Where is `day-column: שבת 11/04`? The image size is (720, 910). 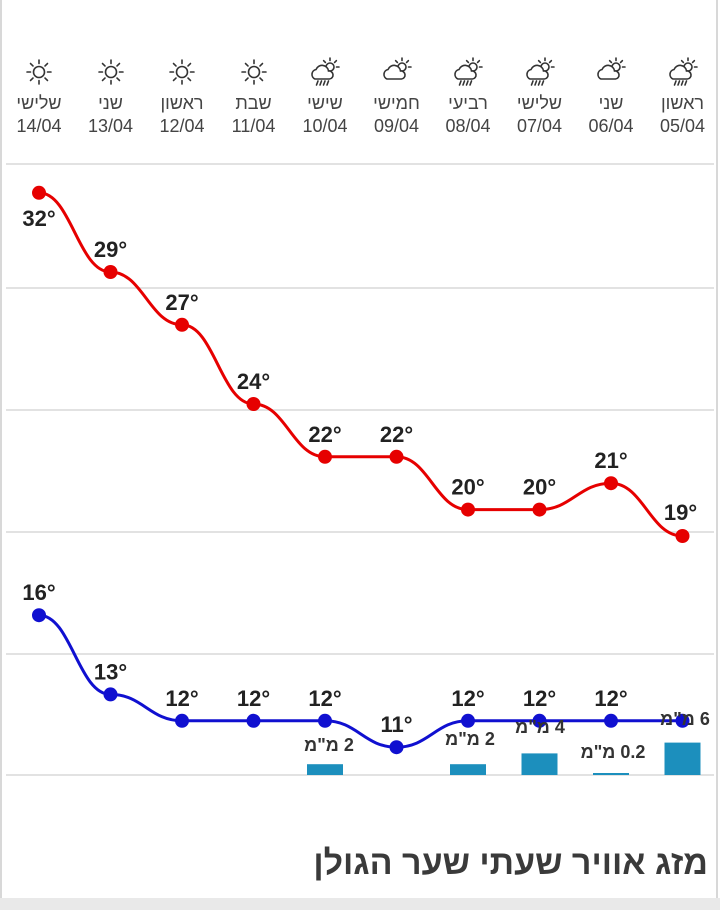
day-column: שבת 11/04 is located at coordinates (254, 95).